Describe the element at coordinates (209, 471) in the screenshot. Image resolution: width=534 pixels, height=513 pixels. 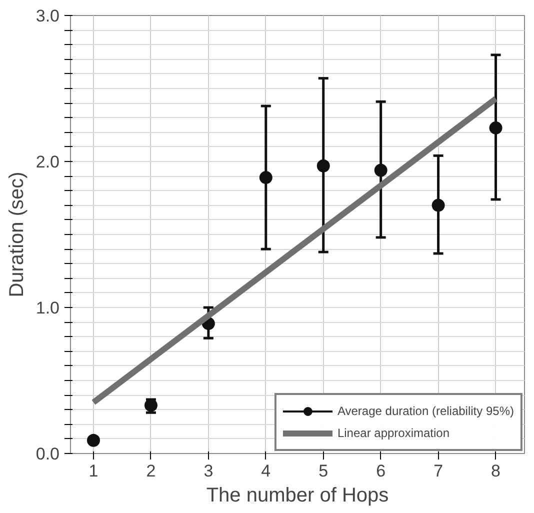
I see `x-tick-label: 3` at that location.